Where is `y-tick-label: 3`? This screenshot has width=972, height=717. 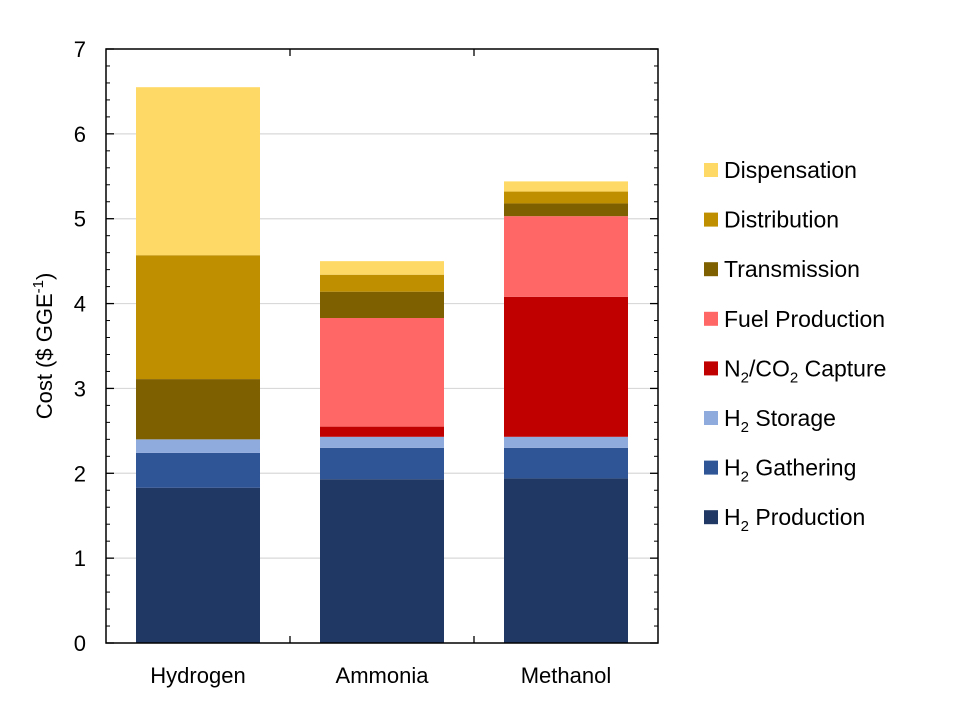
y-tick-label: 3 is located at coordinates (80, 388).